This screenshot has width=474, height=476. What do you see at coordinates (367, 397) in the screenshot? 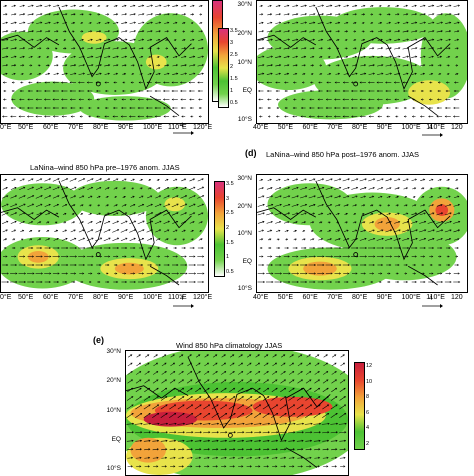
I see `tick-label: 8` at bounding box center [367, 397].